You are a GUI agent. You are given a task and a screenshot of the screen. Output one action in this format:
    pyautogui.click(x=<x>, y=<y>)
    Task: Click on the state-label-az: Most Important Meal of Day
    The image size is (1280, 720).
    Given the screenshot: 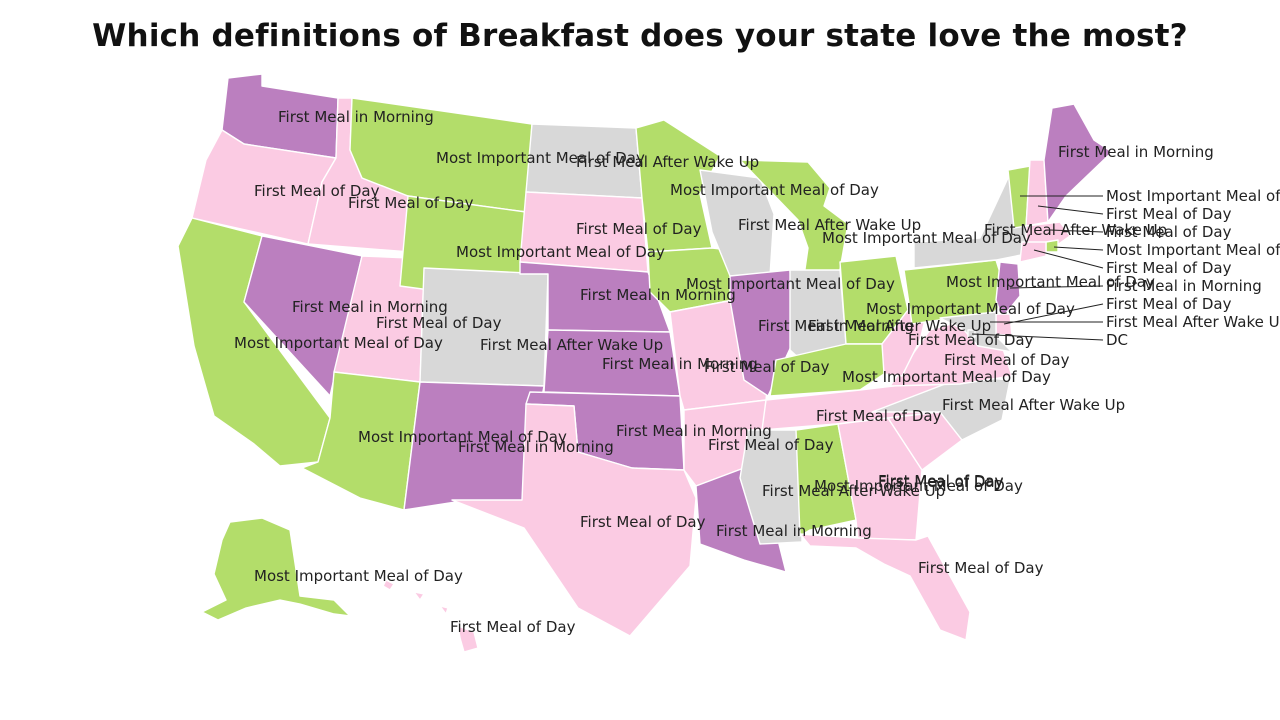 What is the action you would take?
    pyautogui.click(x=462, y=437)
    